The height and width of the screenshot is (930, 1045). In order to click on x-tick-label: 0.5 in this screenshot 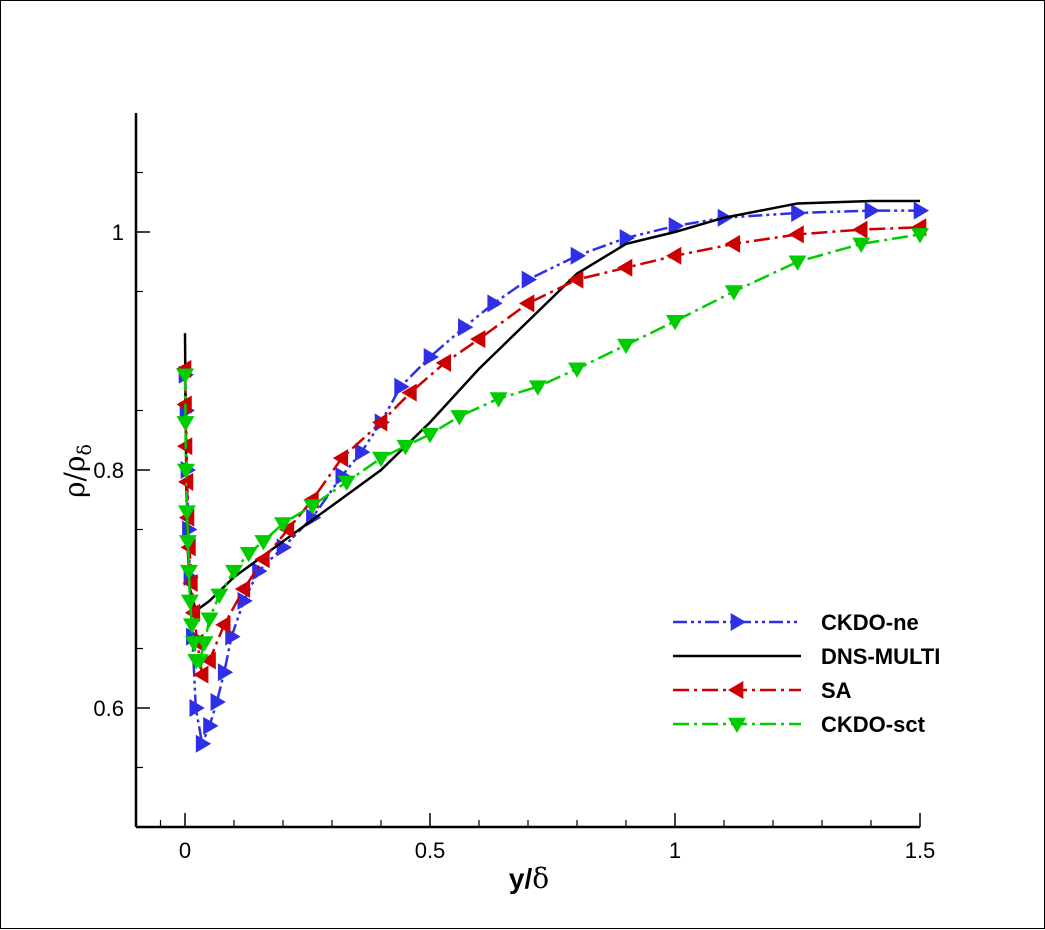, I will do `click(430, 850)`.